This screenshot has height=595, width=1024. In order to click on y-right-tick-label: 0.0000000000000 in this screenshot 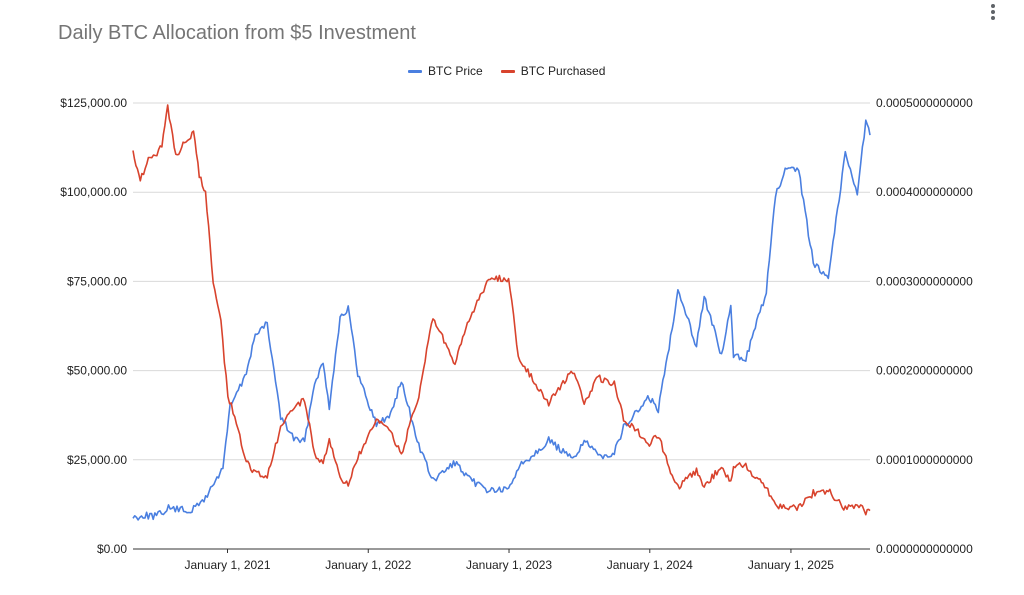, I will do `click(924, 549)`.